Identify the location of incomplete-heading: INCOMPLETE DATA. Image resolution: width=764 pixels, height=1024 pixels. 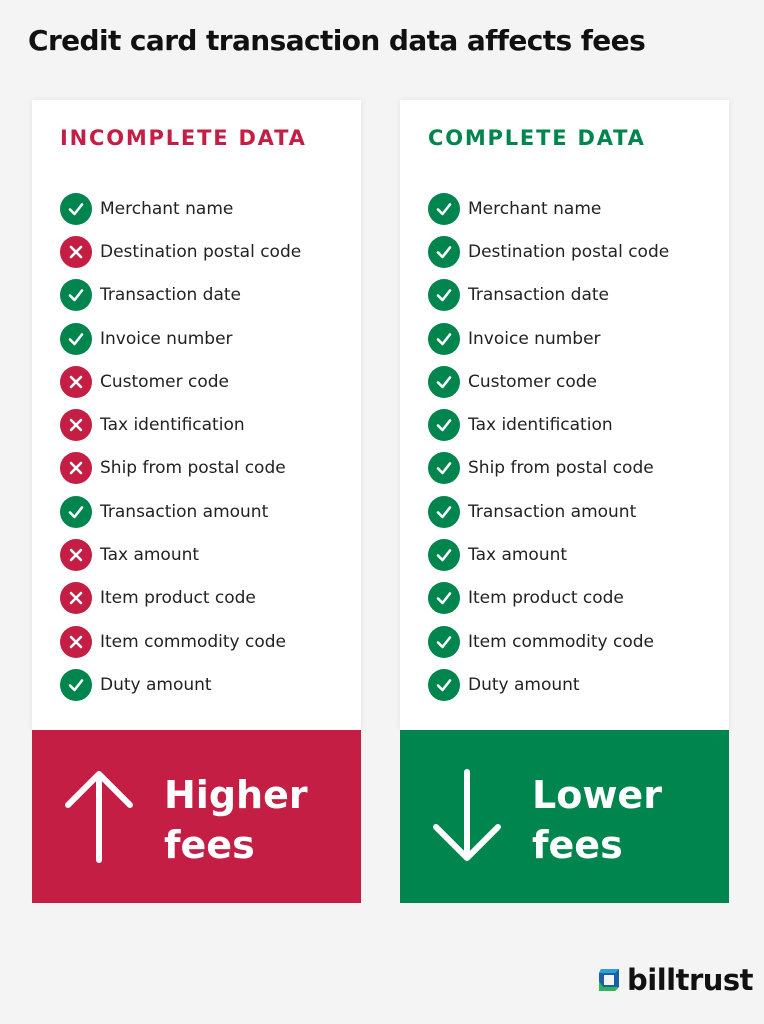
(183, 138).